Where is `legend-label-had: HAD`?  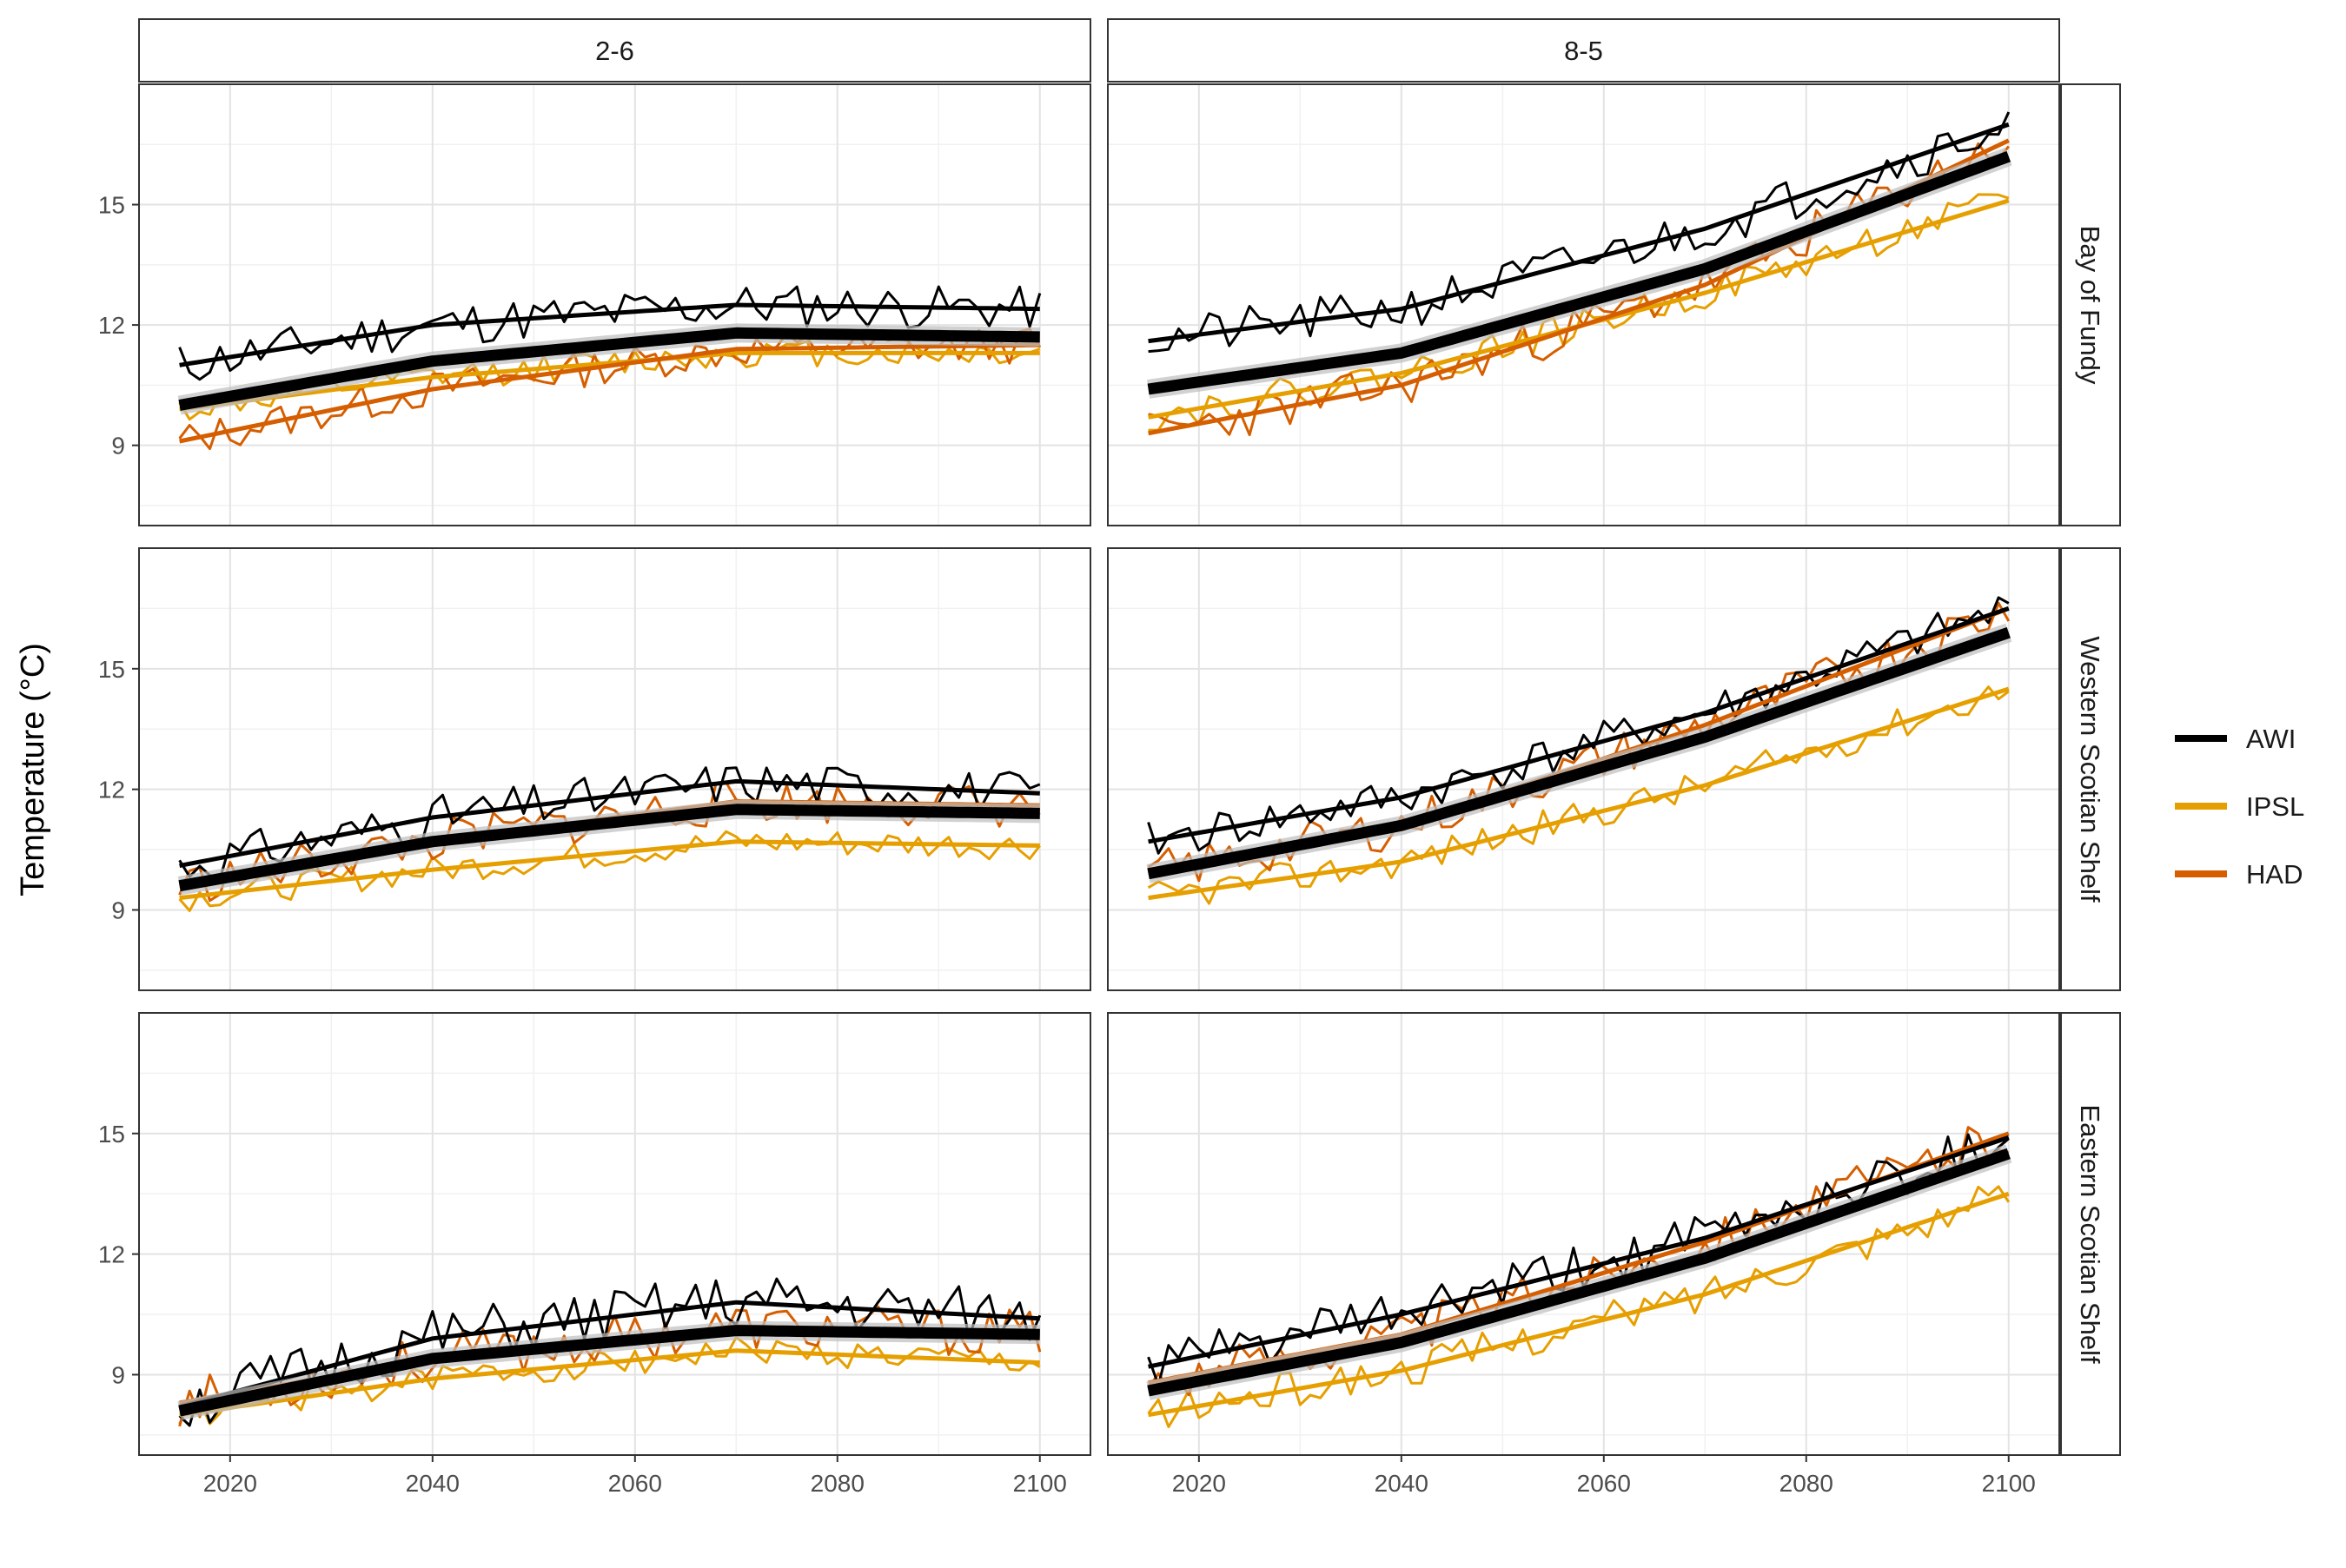 legend-label-had: HAD is located at coordinates (2274, 874).